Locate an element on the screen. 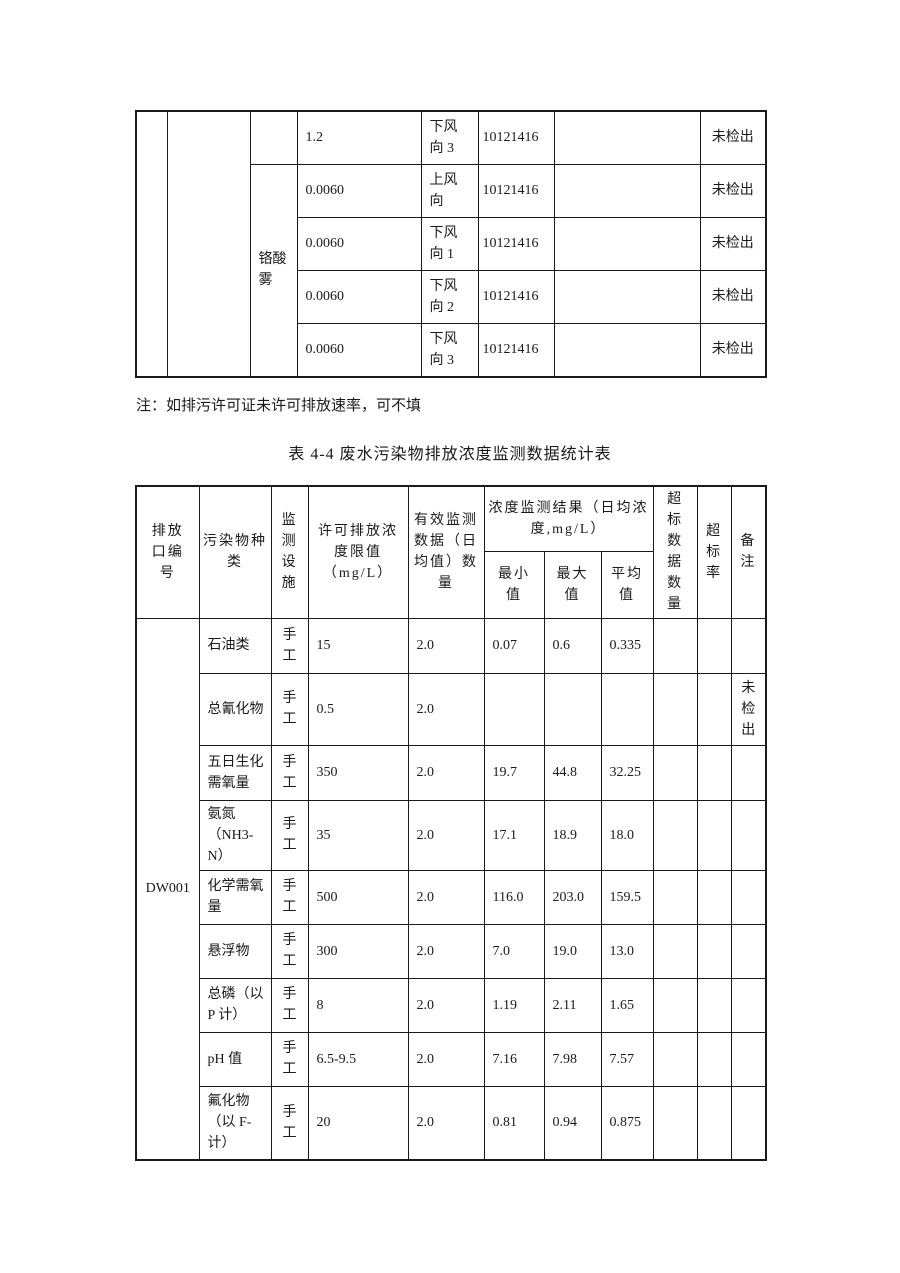 This screenshot has width=900, height=1273. cell-pollutant: 总氰化物 is located at coordinates (235, 709).